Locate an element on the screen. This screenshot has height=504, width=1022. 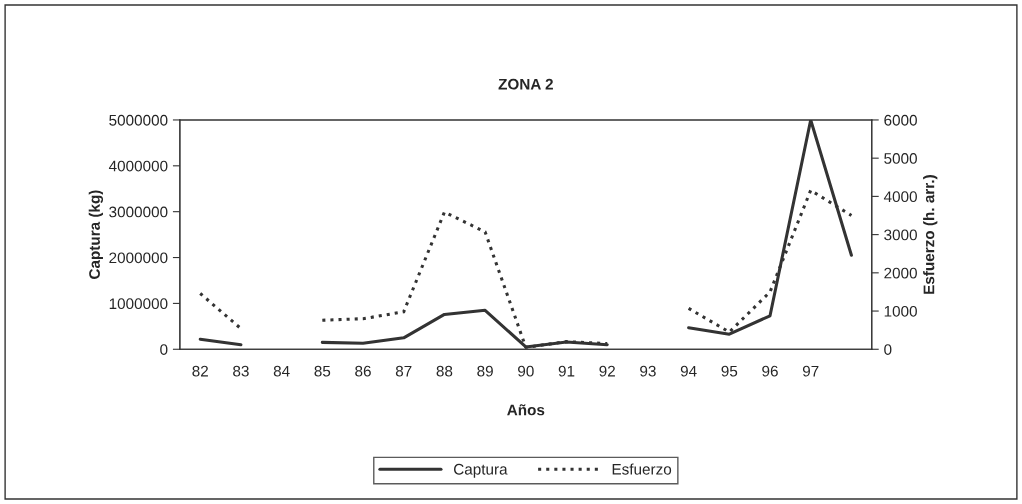
legend-label: Esfuerzo is located at coordinates (642, 469).